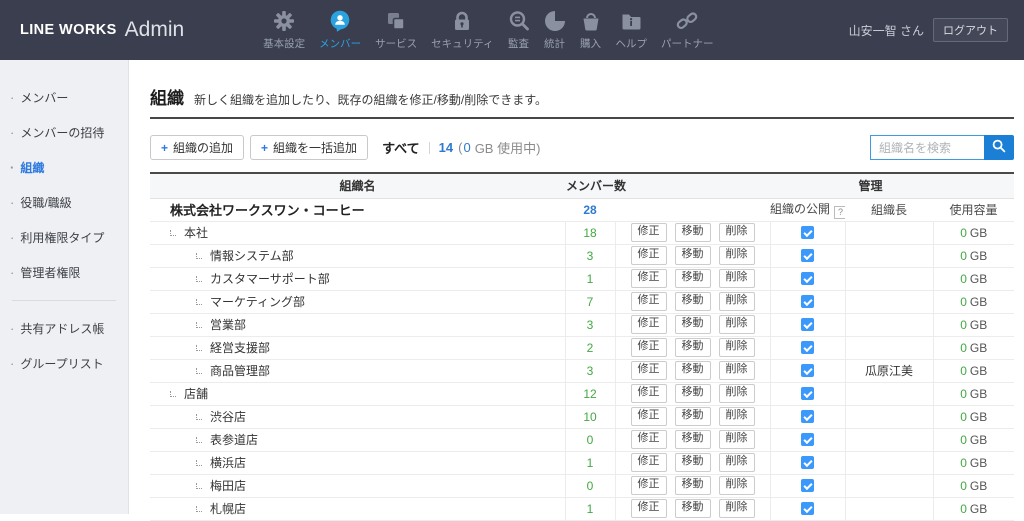 This screenshot has width=1024, height=521. I want to click on usage-unit: GB, so click(978, 439).